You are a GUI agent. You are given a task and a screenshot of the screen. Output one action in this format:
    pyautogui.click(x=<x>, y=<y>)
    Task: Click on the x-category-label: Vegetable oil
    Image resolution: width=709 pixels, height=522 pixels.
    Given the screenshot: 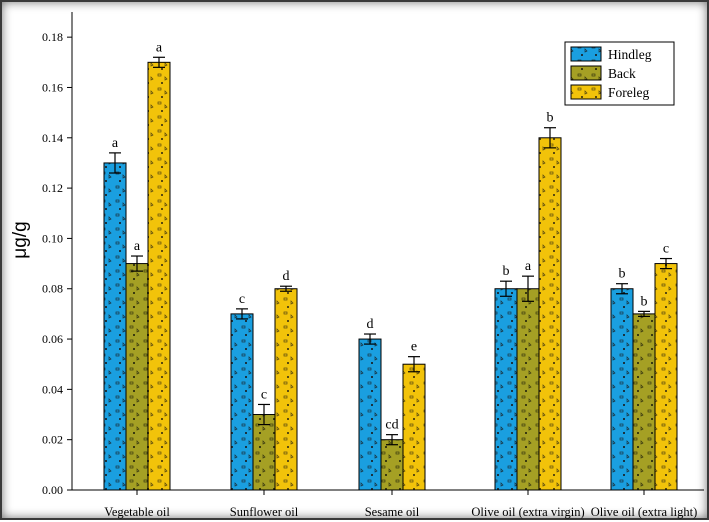 What is the action you would take?
    pyautogui.click(x=137, y=512)
    